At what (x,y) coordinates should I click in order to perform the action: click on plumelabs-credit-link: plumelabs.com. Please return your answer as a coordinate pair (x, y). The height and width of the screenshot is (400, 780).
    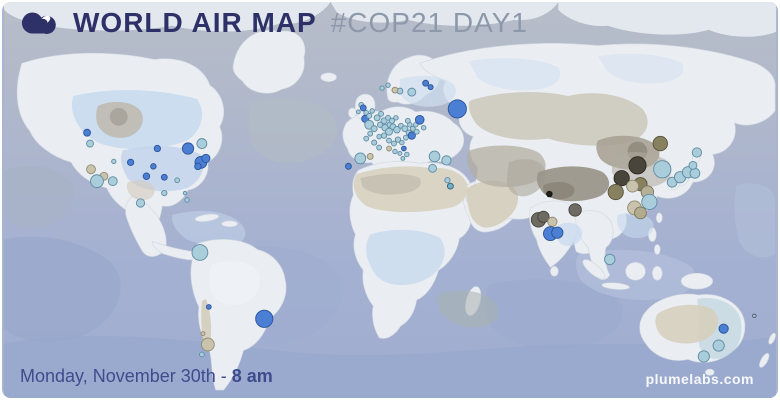
    Looking at the image, I should click on (699, 379).